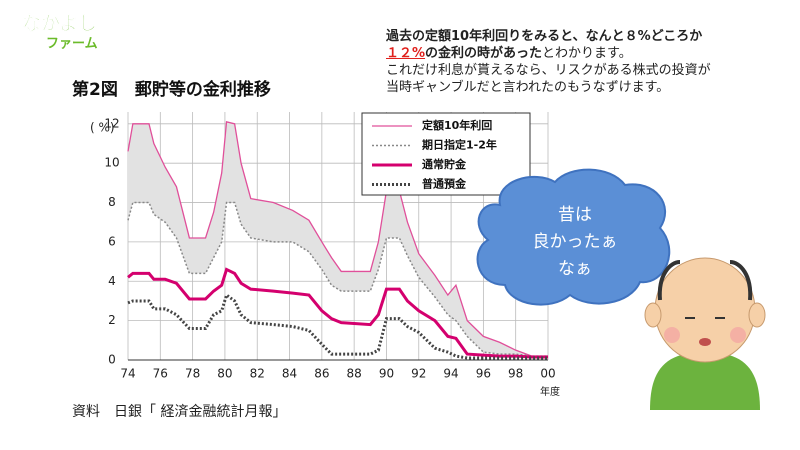 The width and height of the screenshot is (800, 450). What do you see at coordinates (160, 374) in the screenshot?
I see `x-tick-label: 76` at bounding box center [160, 374].